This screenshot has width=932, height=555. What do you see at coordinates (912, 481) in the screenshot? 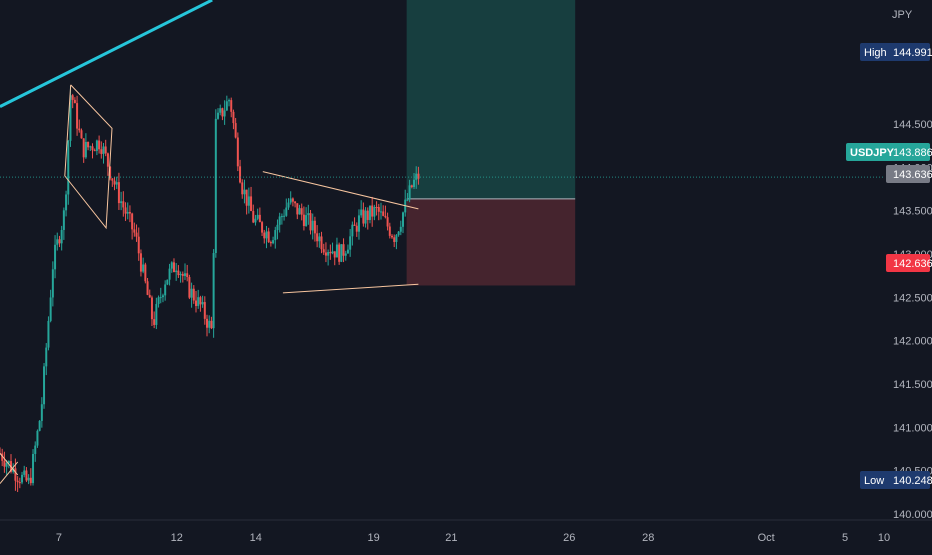
I see `low-value: 140.248` at bounding box center [912, 481].